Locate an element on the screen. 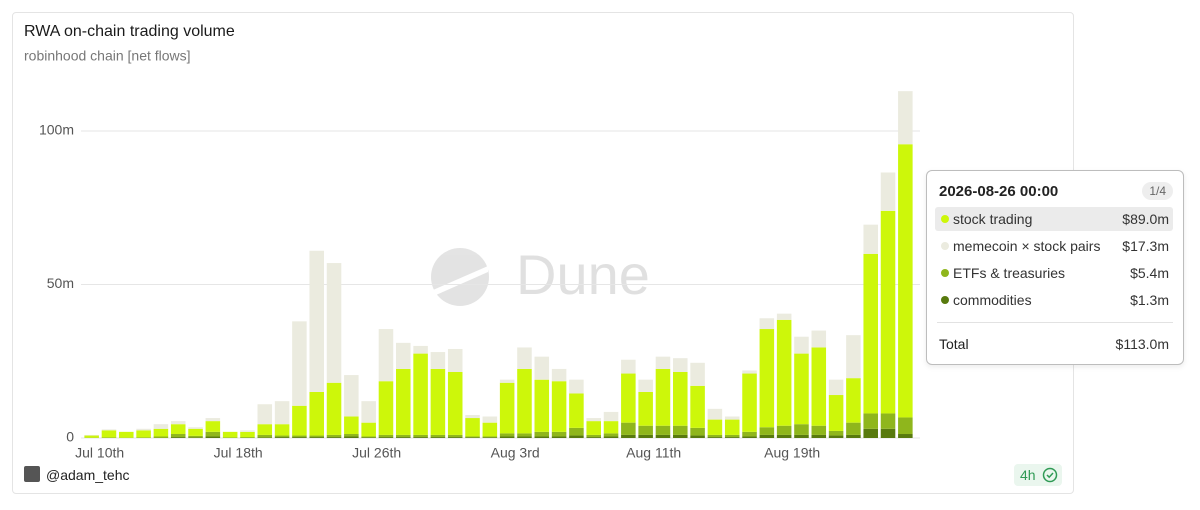 This screenshot has height=510, width=1200. x-tick-label: Aug 11th is located at coordinates (653, 453).